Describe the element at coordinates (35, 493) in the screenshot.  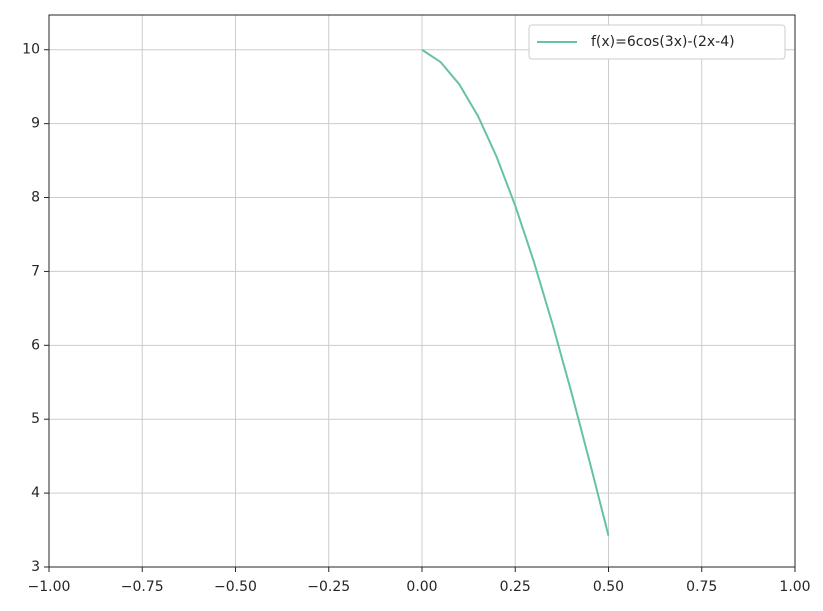
I see `y-tick-label: 4` at that location.